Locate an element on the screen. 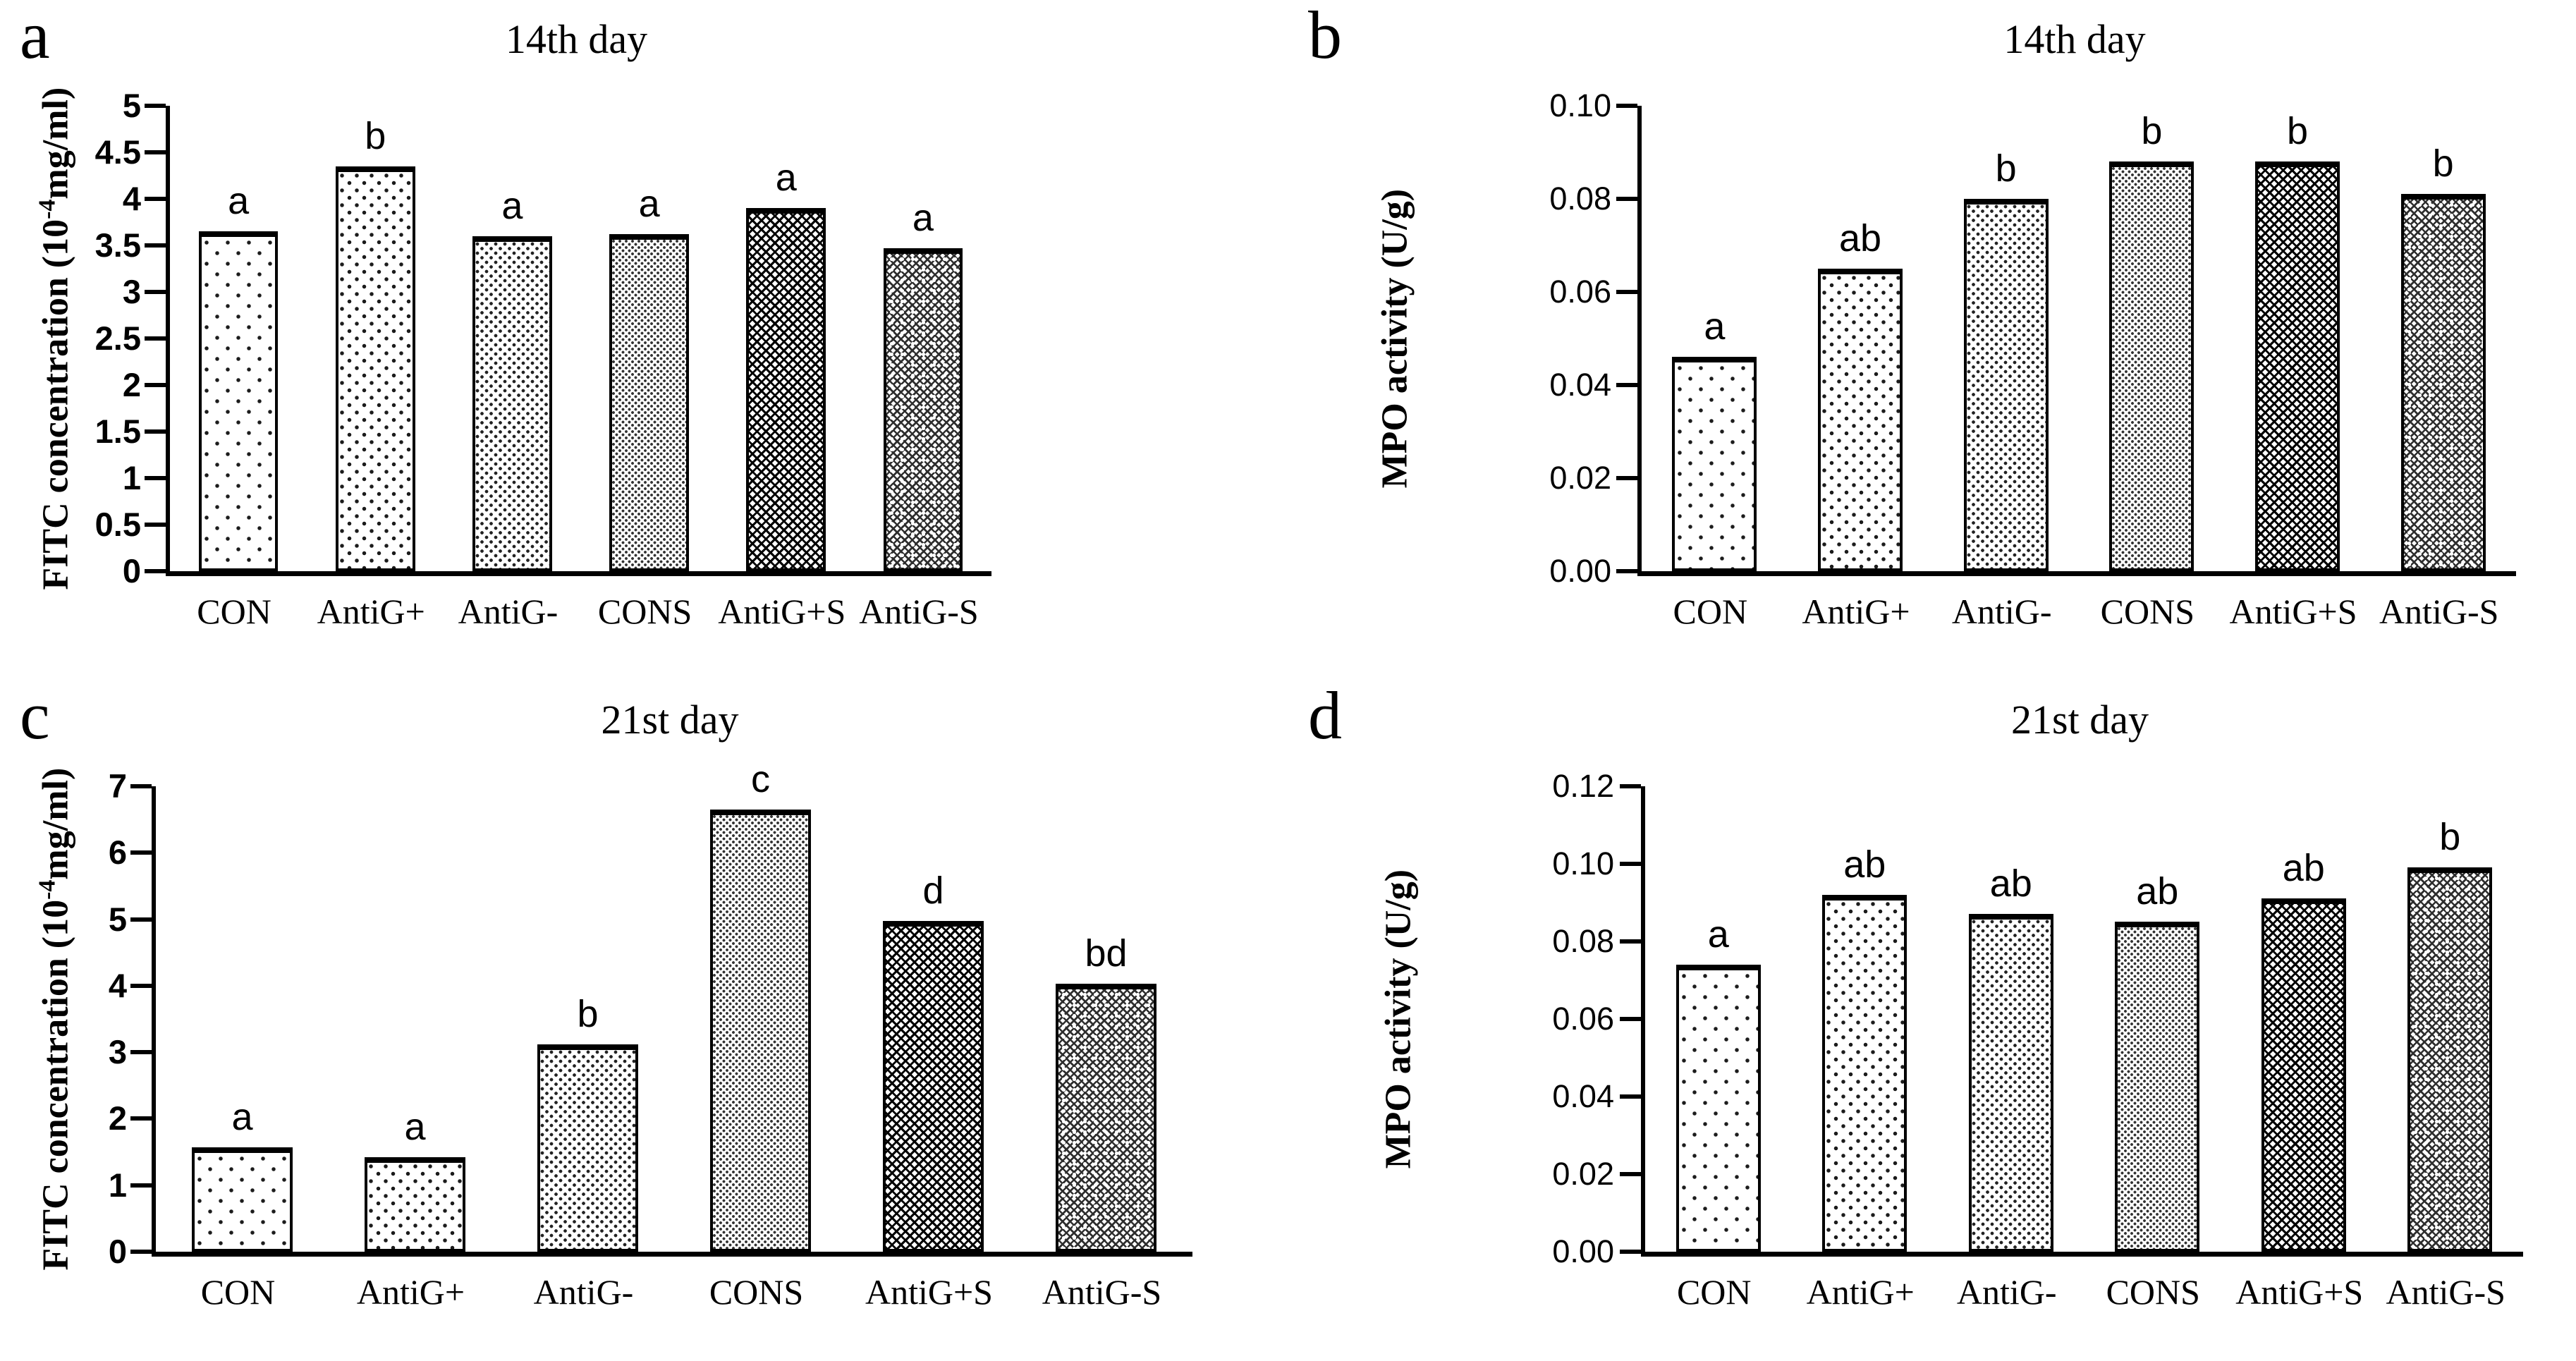 The image size is (2576, 1361). bar-slot-CONS: b is located at coordinates (2152, 338).